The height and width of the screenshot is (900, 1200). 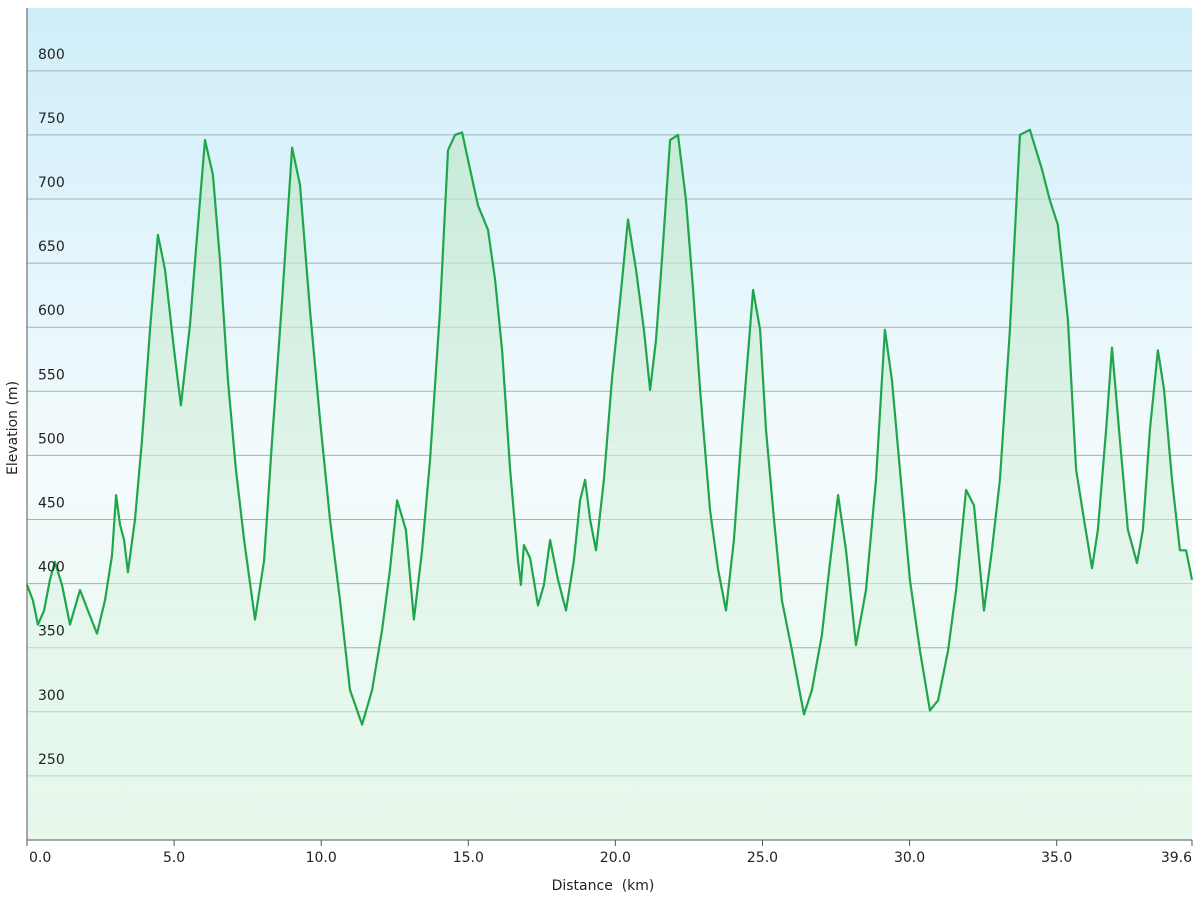 What do you see at coordinates (51, 568) in the screenshot?
I see `y-tick-label: 400` at bounding box center [51, 568].